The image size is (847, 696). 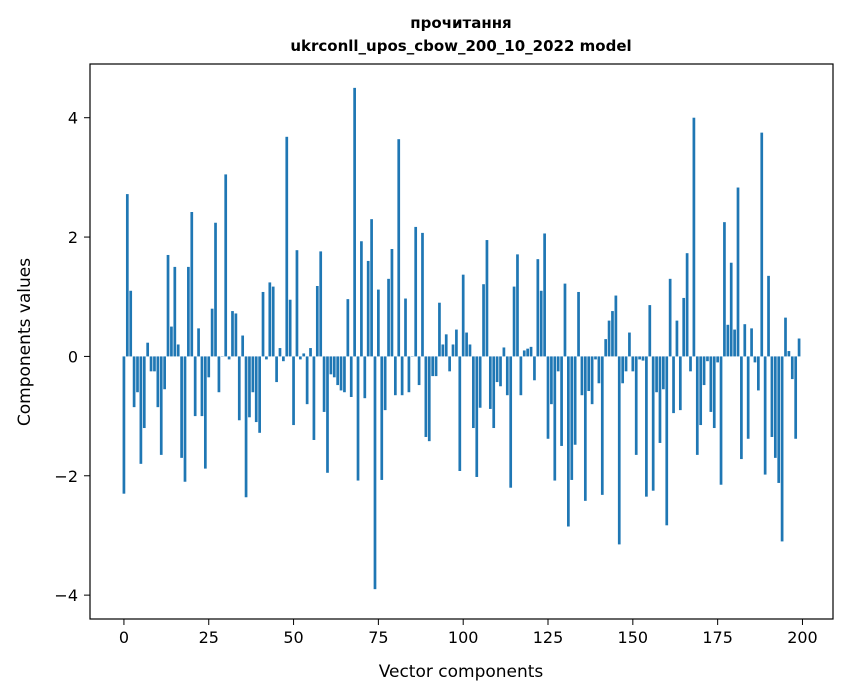 I want to click on y-tick-label: −2, so click(x=66, y=476).